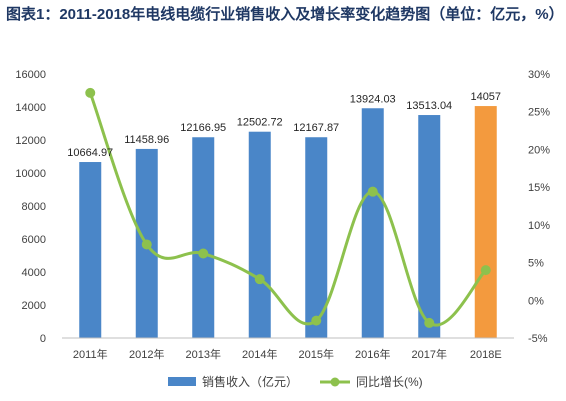 The width and height of the screenshot is (566, 401). I want to click on y-right-tick-label: 15%, so click(539, 188).